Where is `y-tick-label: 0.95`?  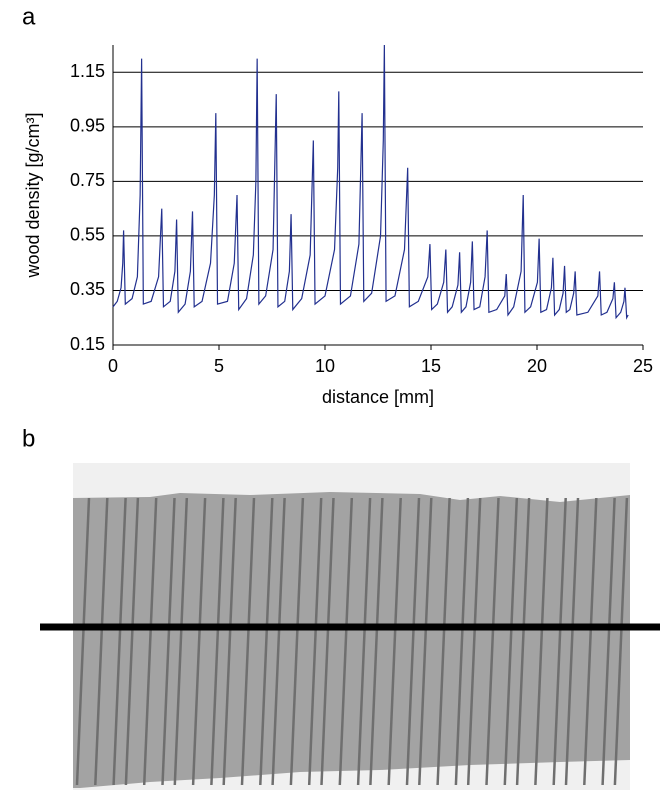 y-tick-label: 0.95 is located at coordinates (87, 126).